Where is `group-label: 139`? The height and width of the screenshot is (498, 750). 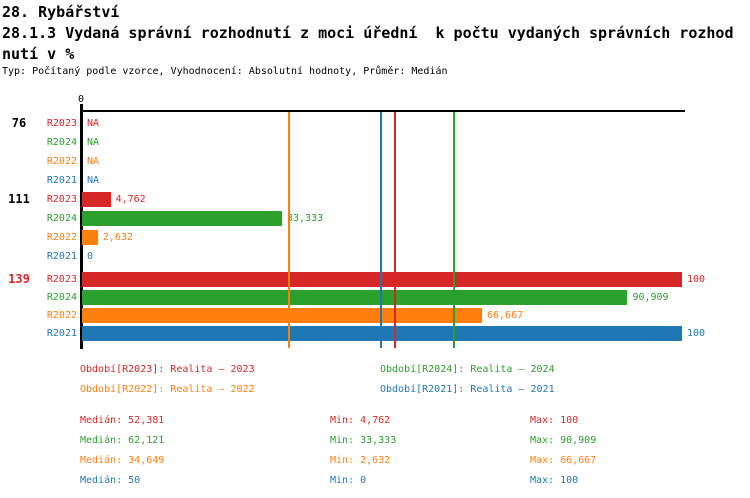
group-label: 139 is located at coordinates (19, 279).